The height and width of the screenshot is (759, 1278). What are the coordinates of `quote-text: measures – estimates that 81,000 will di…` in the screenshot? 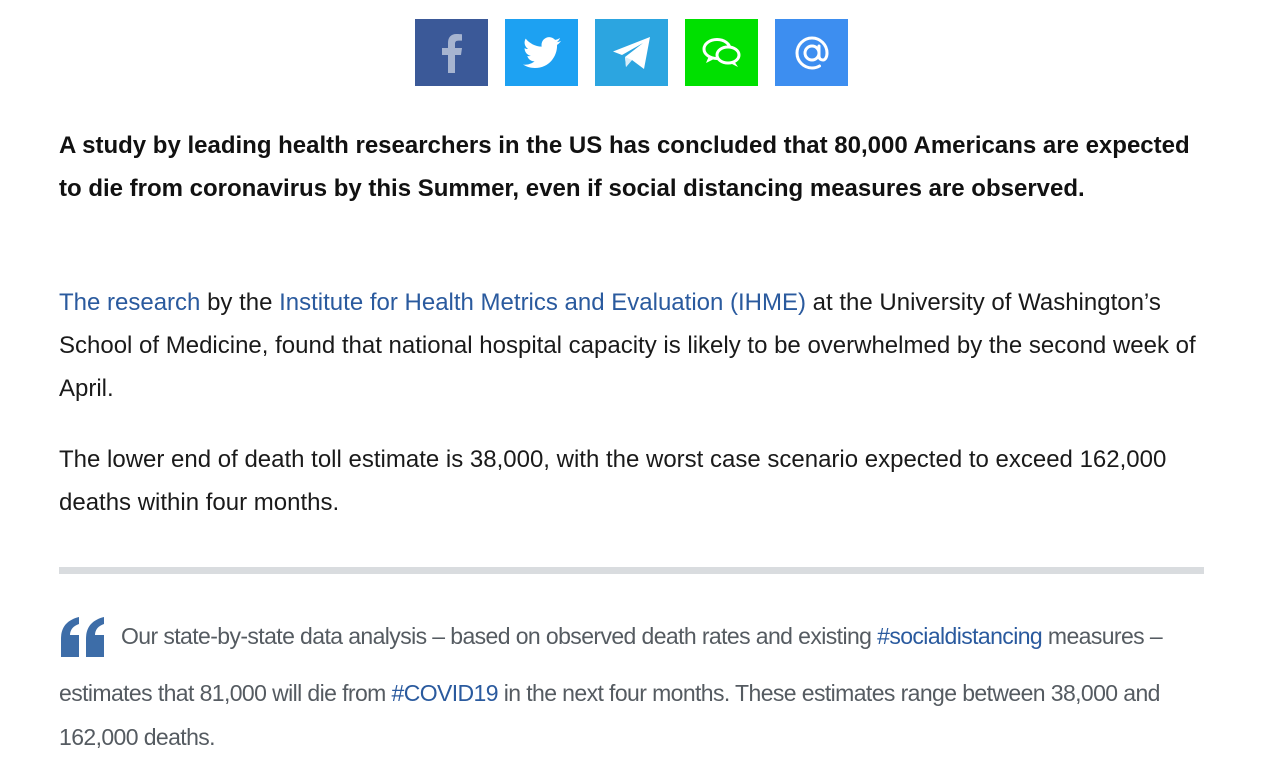 It's located at (611, 664).